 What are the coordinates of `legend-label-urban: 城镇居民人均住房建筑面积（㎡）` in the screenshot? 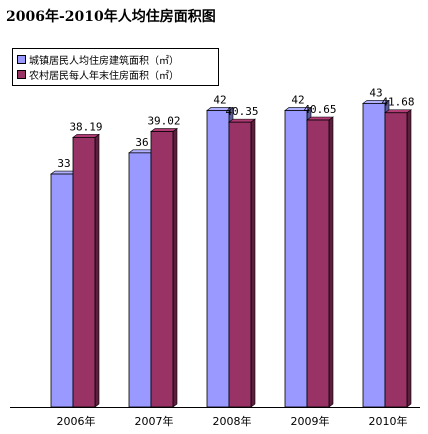 It's located at (104, 61).